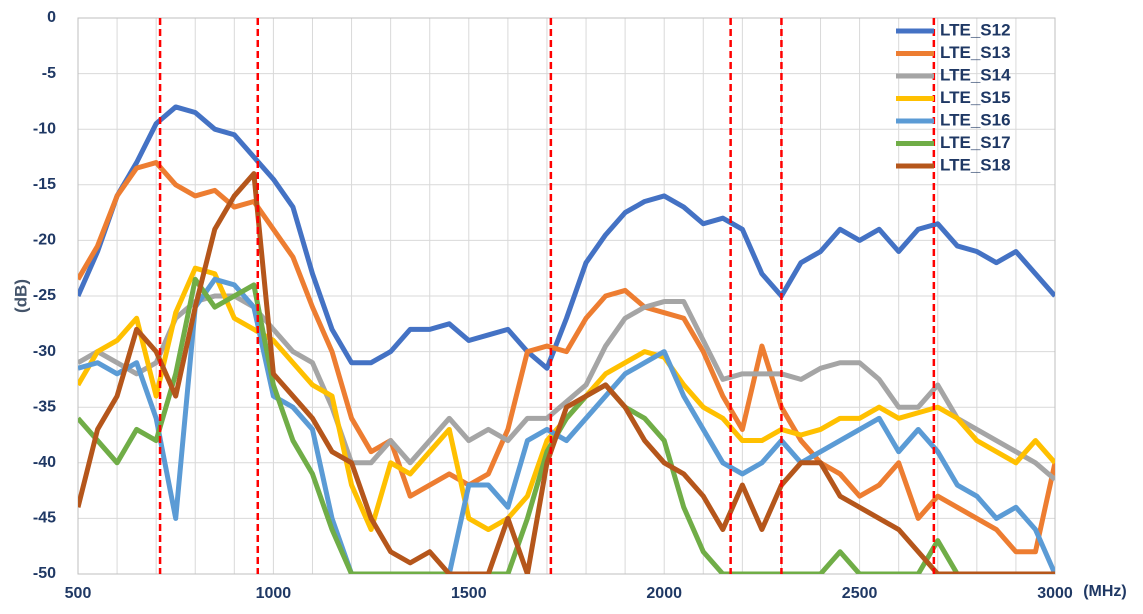  I want to click on y-tick-label: 0, so click(51, 17).